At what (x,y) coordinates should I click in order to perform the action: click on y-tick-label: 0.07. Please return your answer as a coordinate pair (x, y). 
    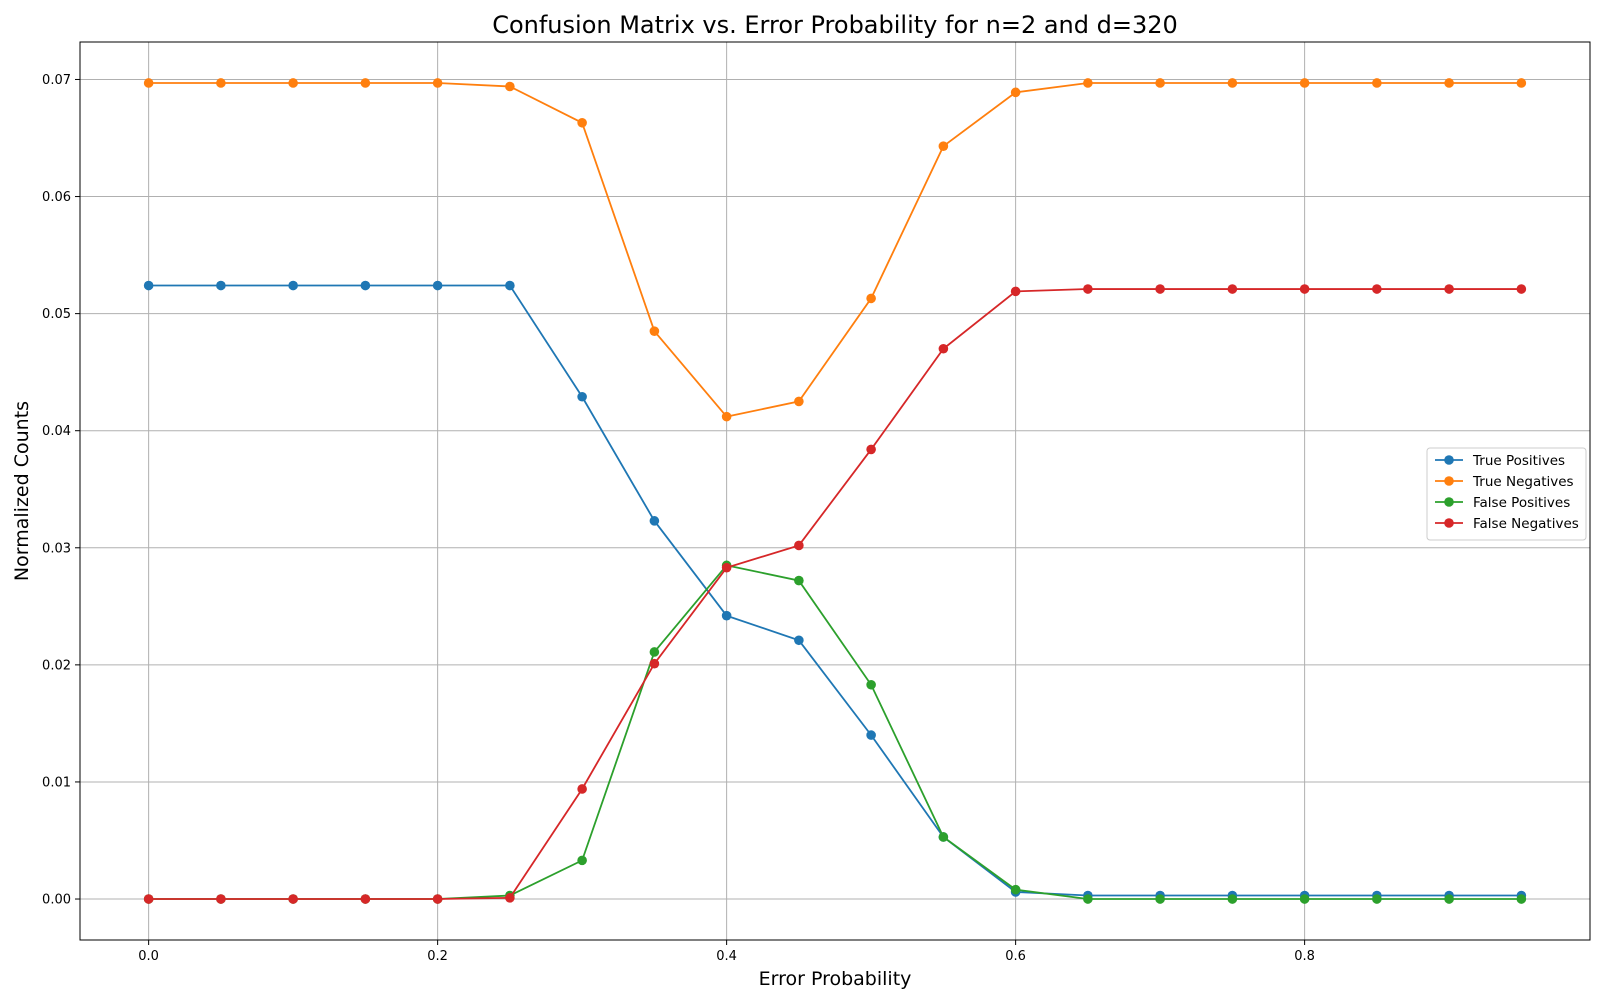
    Looking at the image, I should click on (56, 80).